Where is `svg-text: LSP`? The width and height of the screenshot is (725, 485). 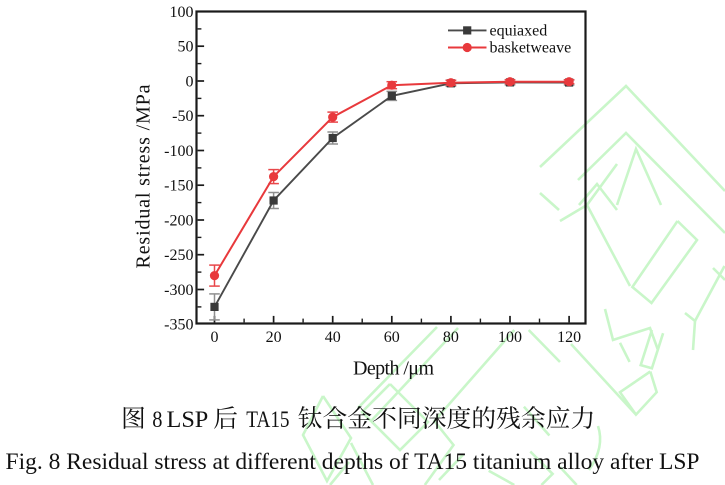 svg-text: LSP is located at coordinates (188, 420).